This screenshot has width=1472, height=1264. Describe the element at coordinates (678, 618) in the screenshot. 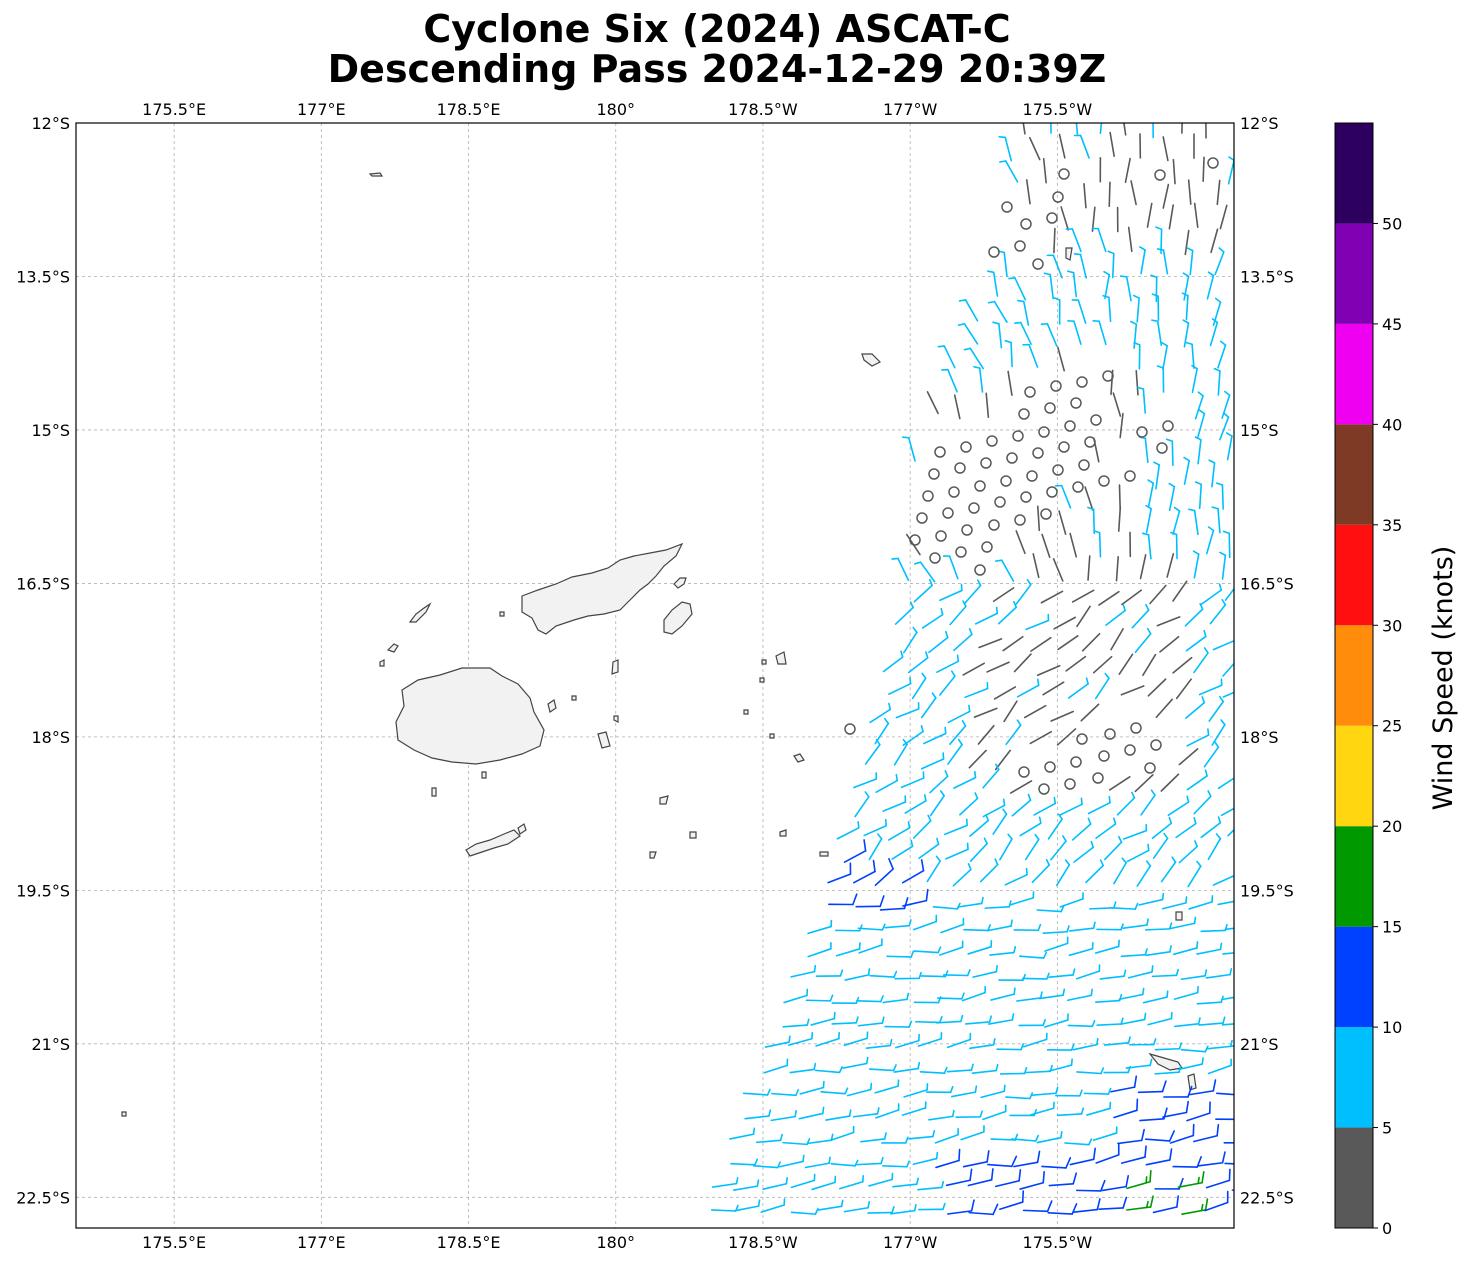

I see `island-taveuni` at that location.